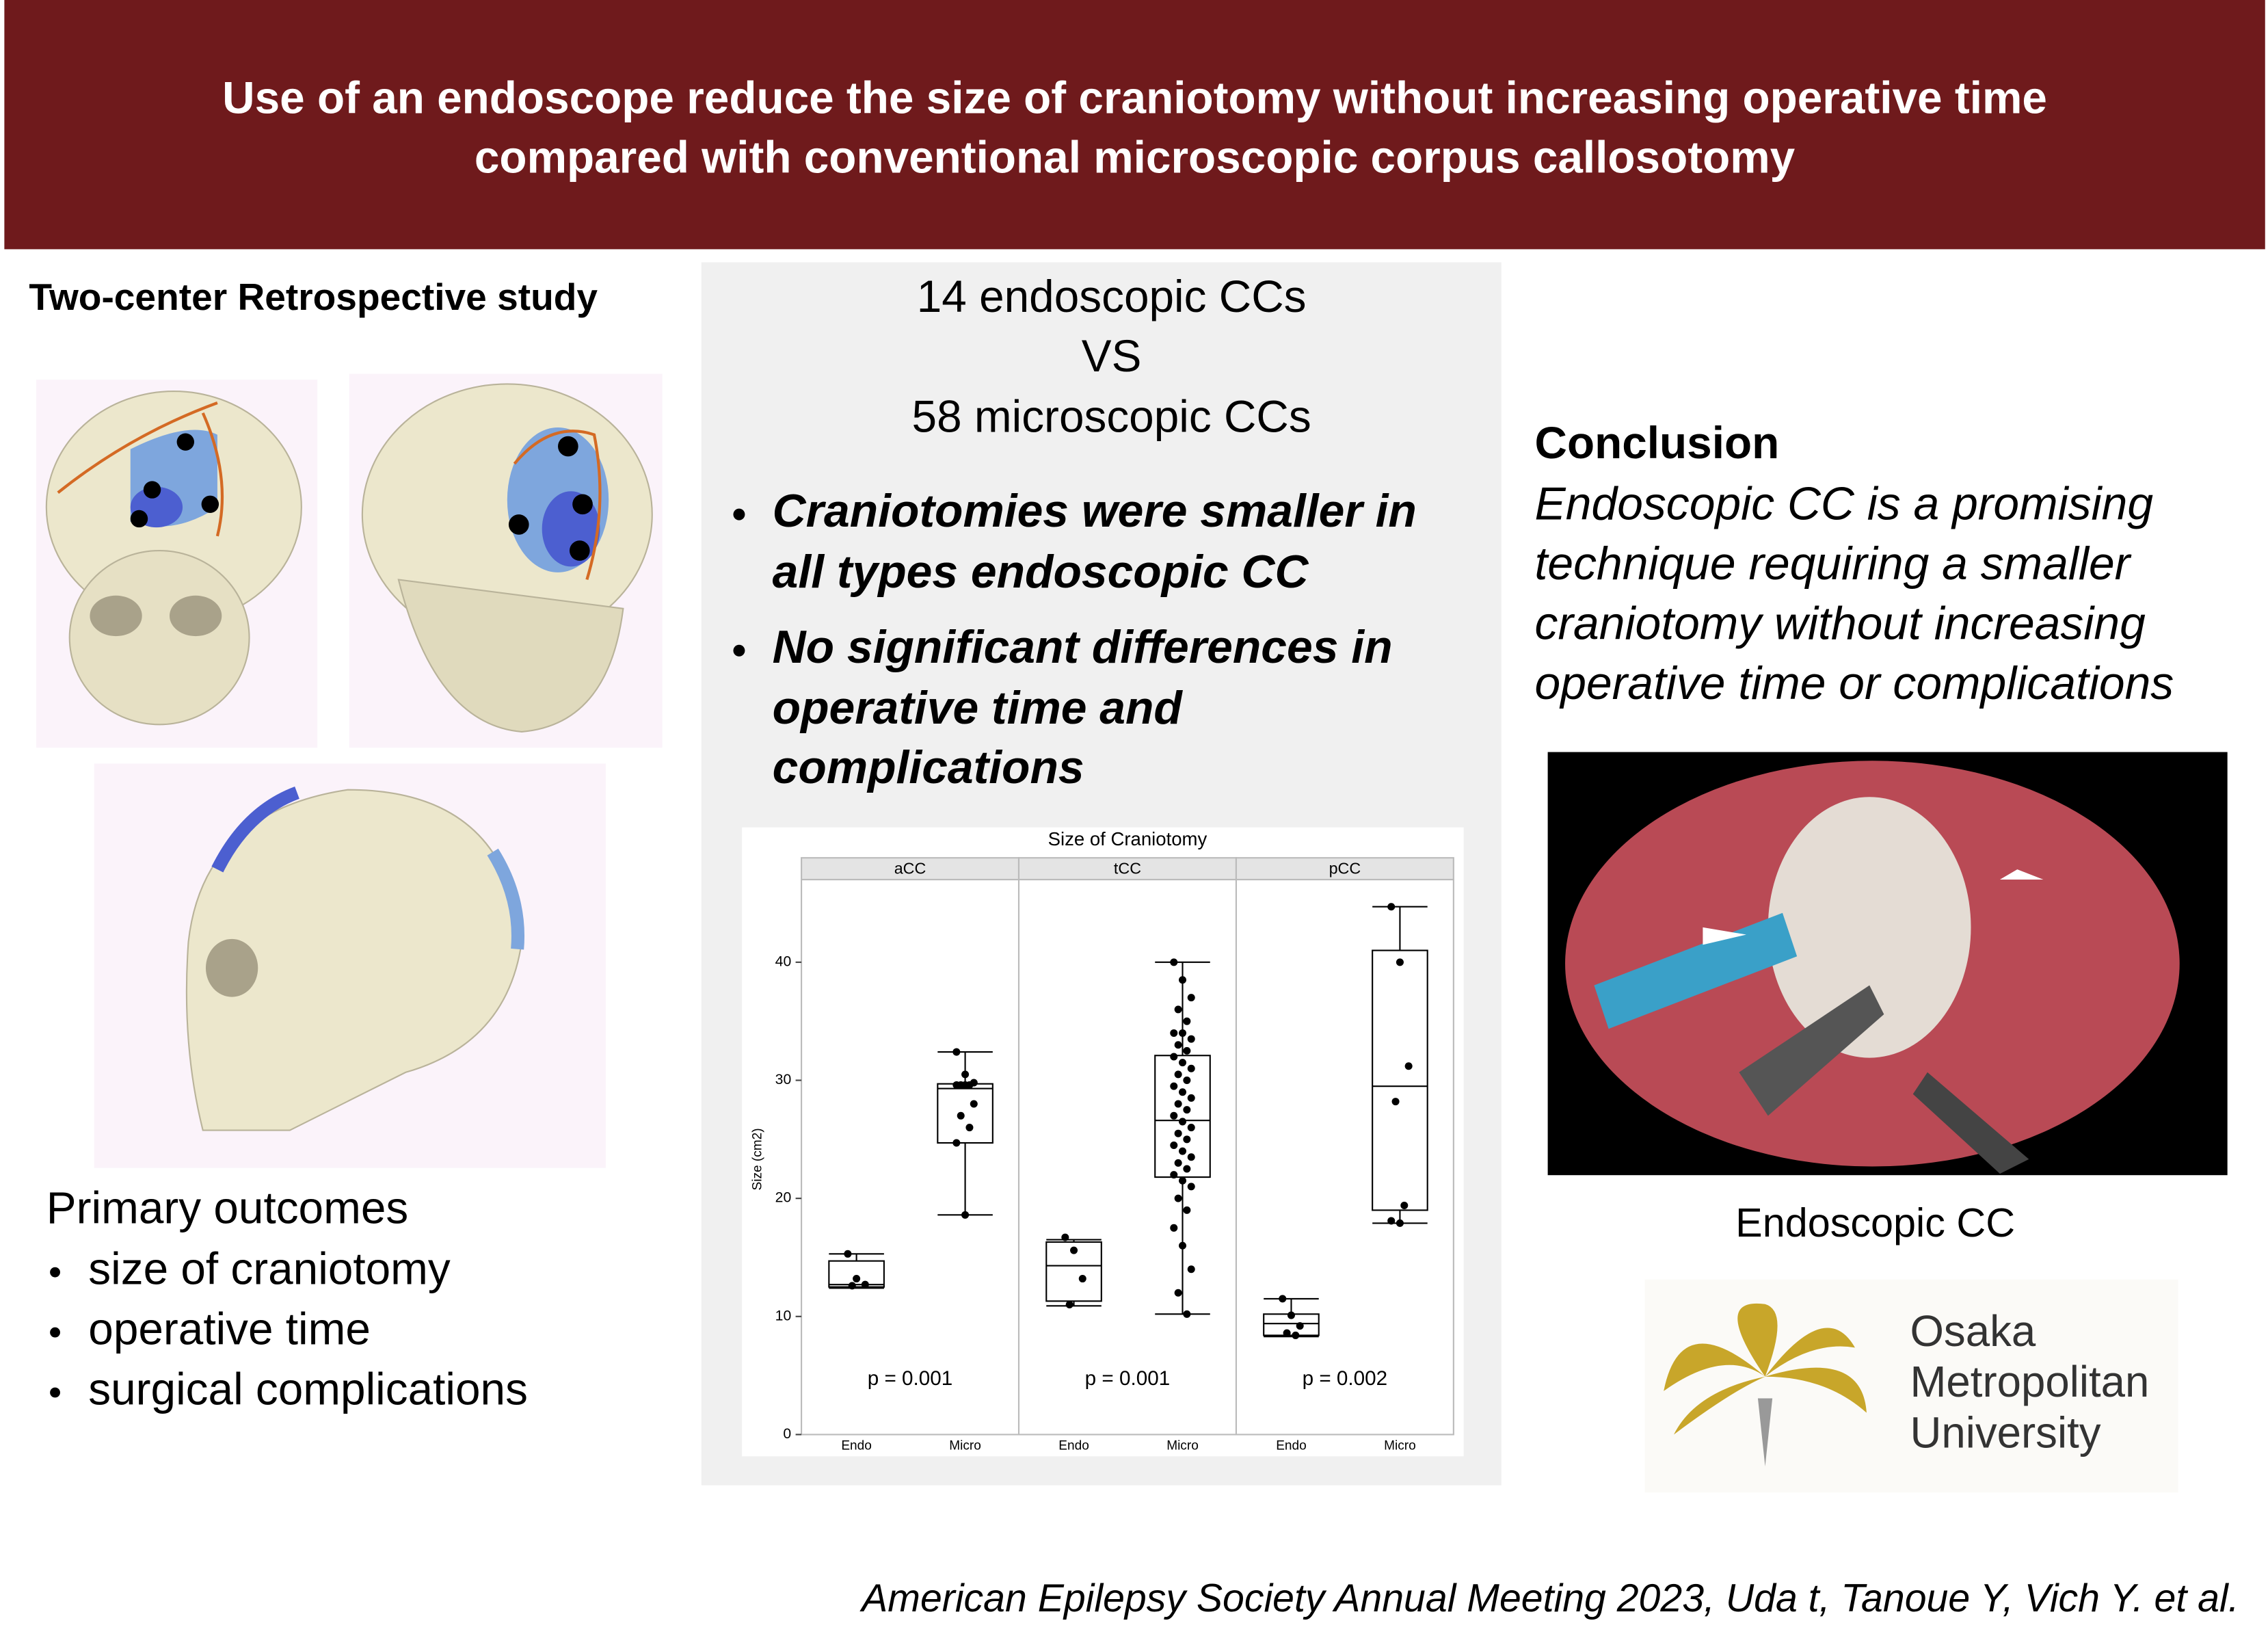 The height and width of the screenshot is (1649, 2268). What do you see at coordinates (1127, 868) in the screenshot?
I see `panel-label: tCC` at bounding box center [1127, 868].